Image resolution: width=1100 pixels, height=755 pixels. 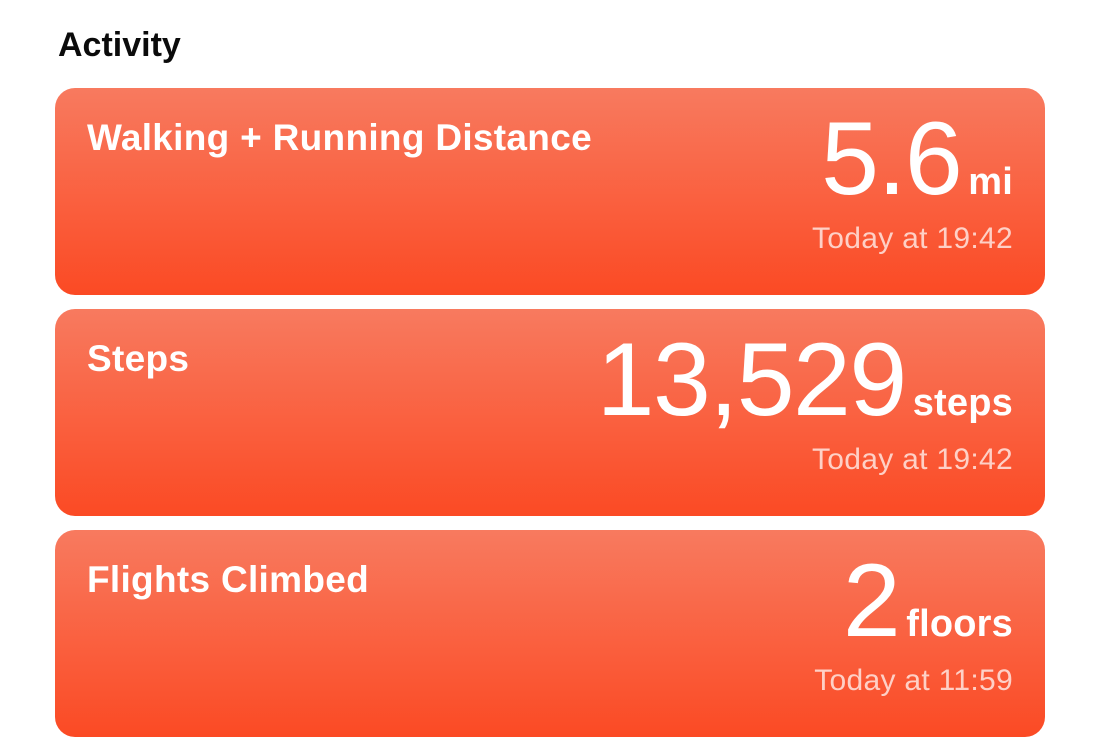 What do you see at coordinates (871, 601) in the screenshot?
I see `card-value: 2` at bounding box center [871, 601].